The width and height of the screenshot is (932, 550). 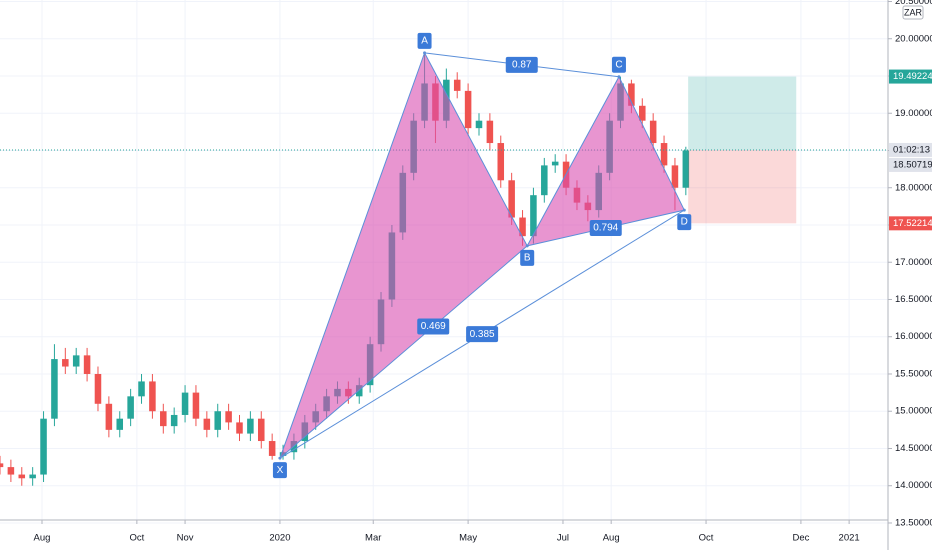 What do you see at coordinates (913, 12) in the screenshot?
I see `currency: ZAR` at bounding box center [913, 12].